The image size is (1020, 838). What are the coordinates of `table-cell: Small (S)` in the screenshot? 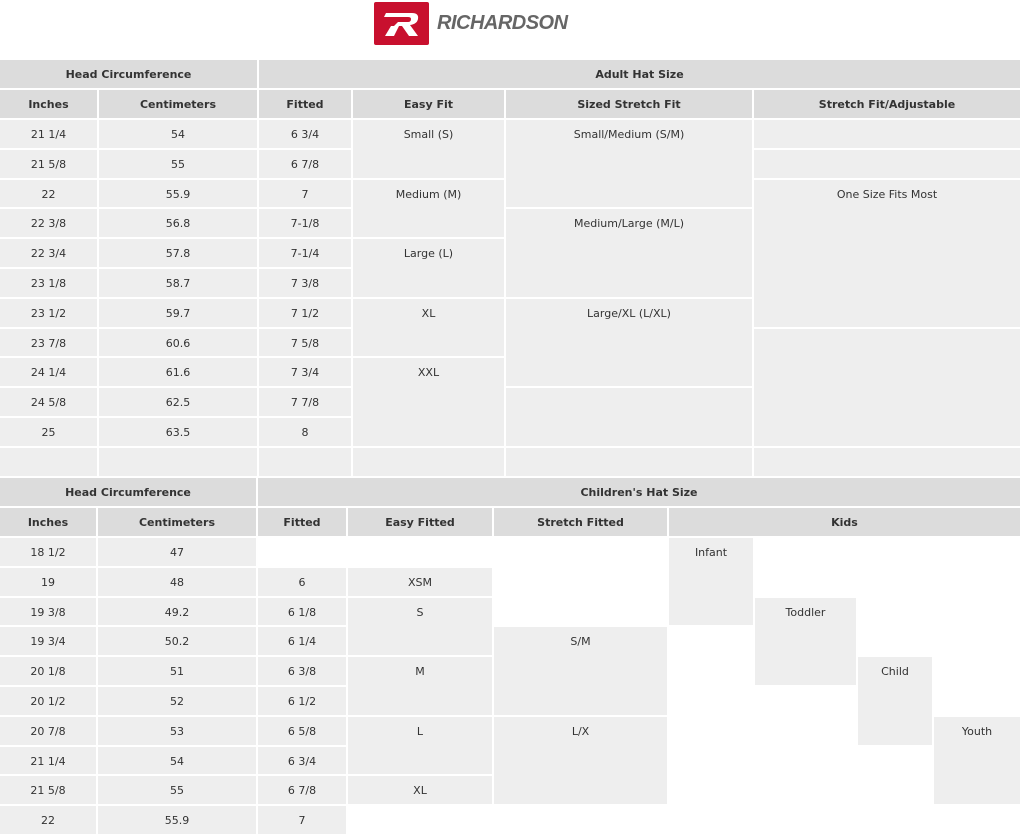 It's located at (428, 149).